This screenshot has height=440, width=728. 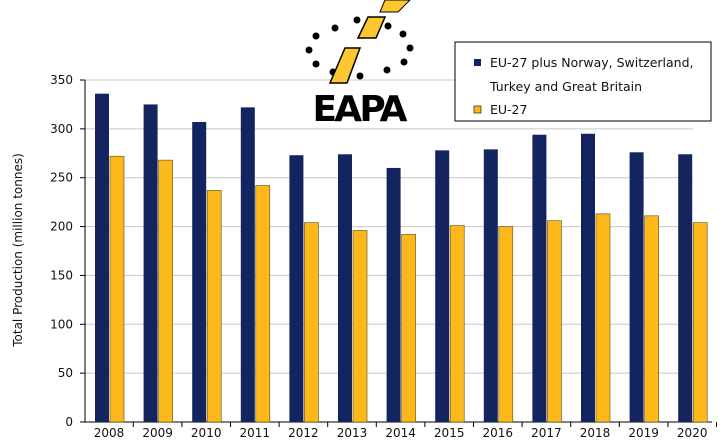 What do you see at coordinates (592, 62) in the screenshot?
I see `legend-label-1-line-1: EU-27 plus Norway, Switzerland,` at bounding box center [592, 62].